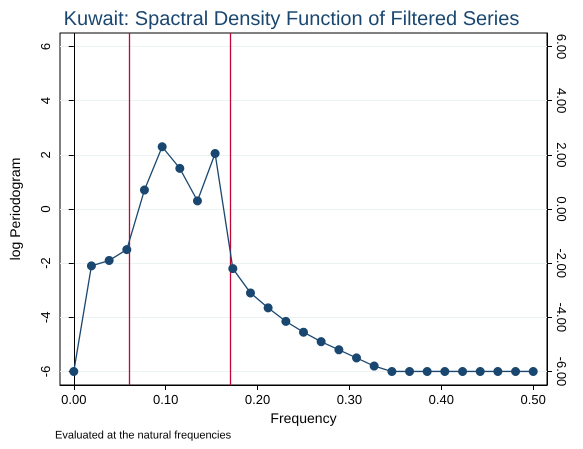  What do you see at coordinates (561, 101) in the screenshot?
I see `y2-tick-label: 4.00` at bounding box center [561, 101].